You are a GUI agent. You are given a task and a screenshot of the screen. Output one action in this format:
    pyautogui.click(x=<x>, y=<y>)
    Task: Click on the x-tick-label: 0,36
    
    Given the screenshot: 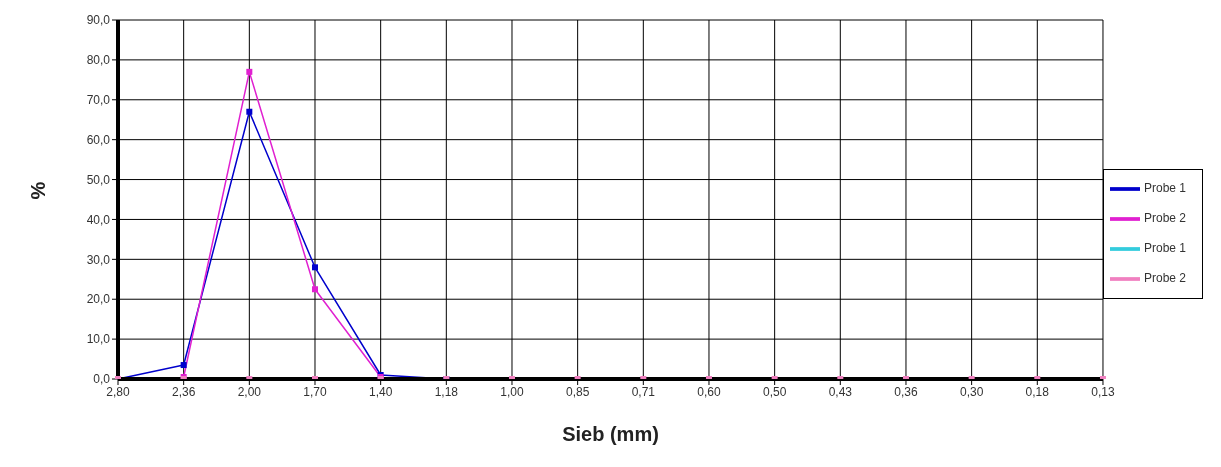 What is the action you would take?
    pyautogui.click(x=906, y=391)
    